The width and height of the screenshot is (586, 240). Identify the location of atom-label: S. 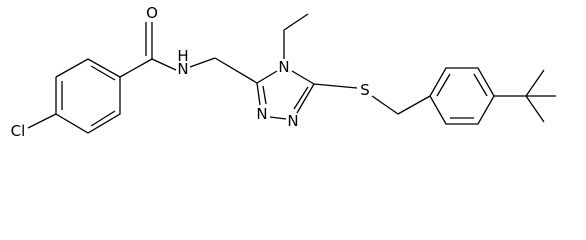
(365, 90).